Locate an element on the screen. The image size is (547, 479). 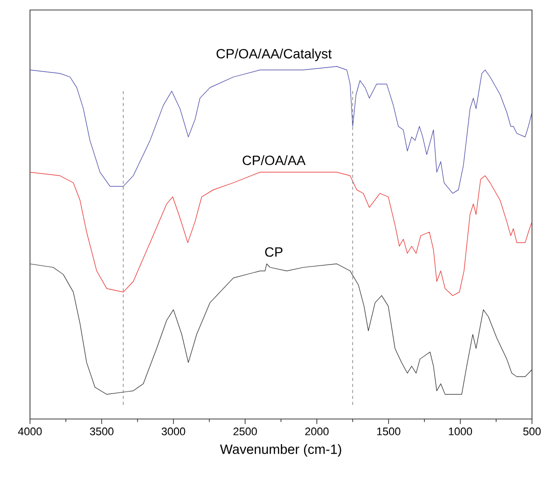
series-label: CP is located at coordinates (273, 252).